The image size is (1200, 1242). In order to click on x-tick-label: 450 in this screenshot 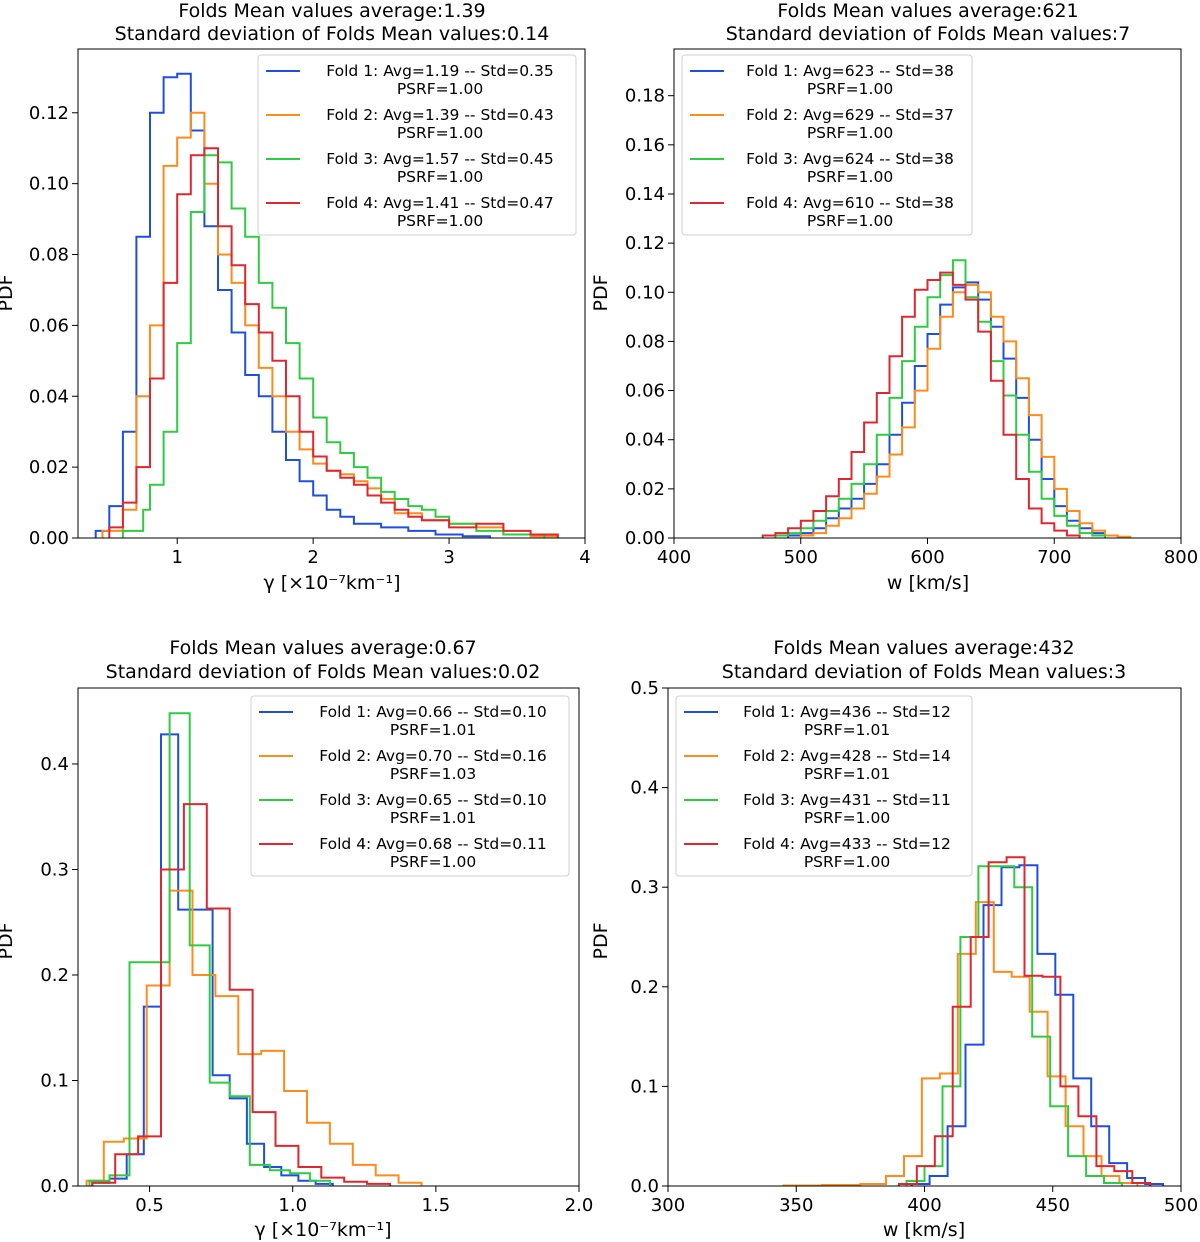, I will do `click(1053, 1205)`.